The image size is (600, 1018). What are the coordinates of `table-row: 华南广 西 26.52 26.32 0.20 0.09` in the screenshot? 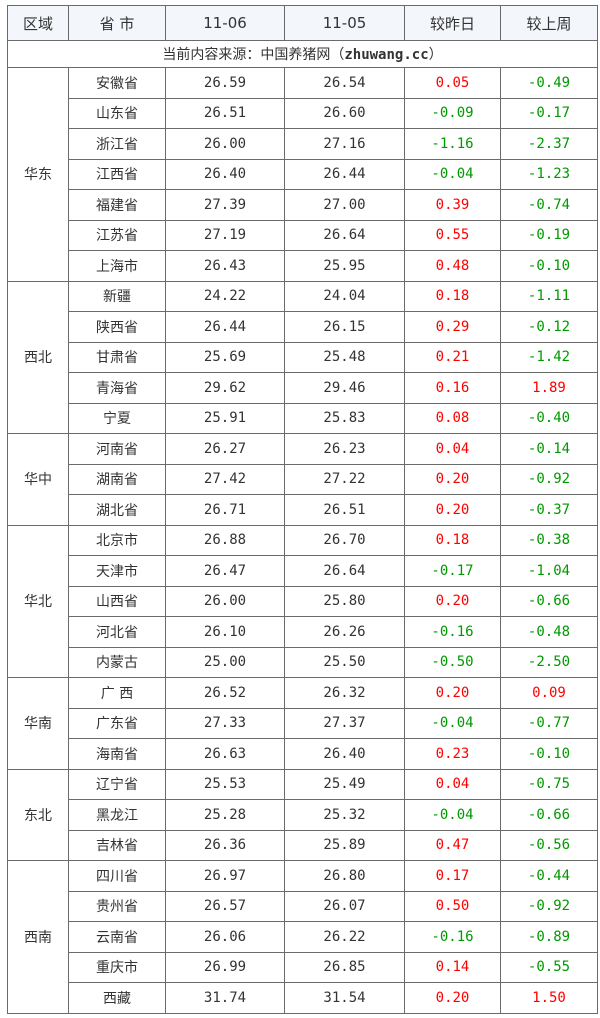 It's located at (302, 723).